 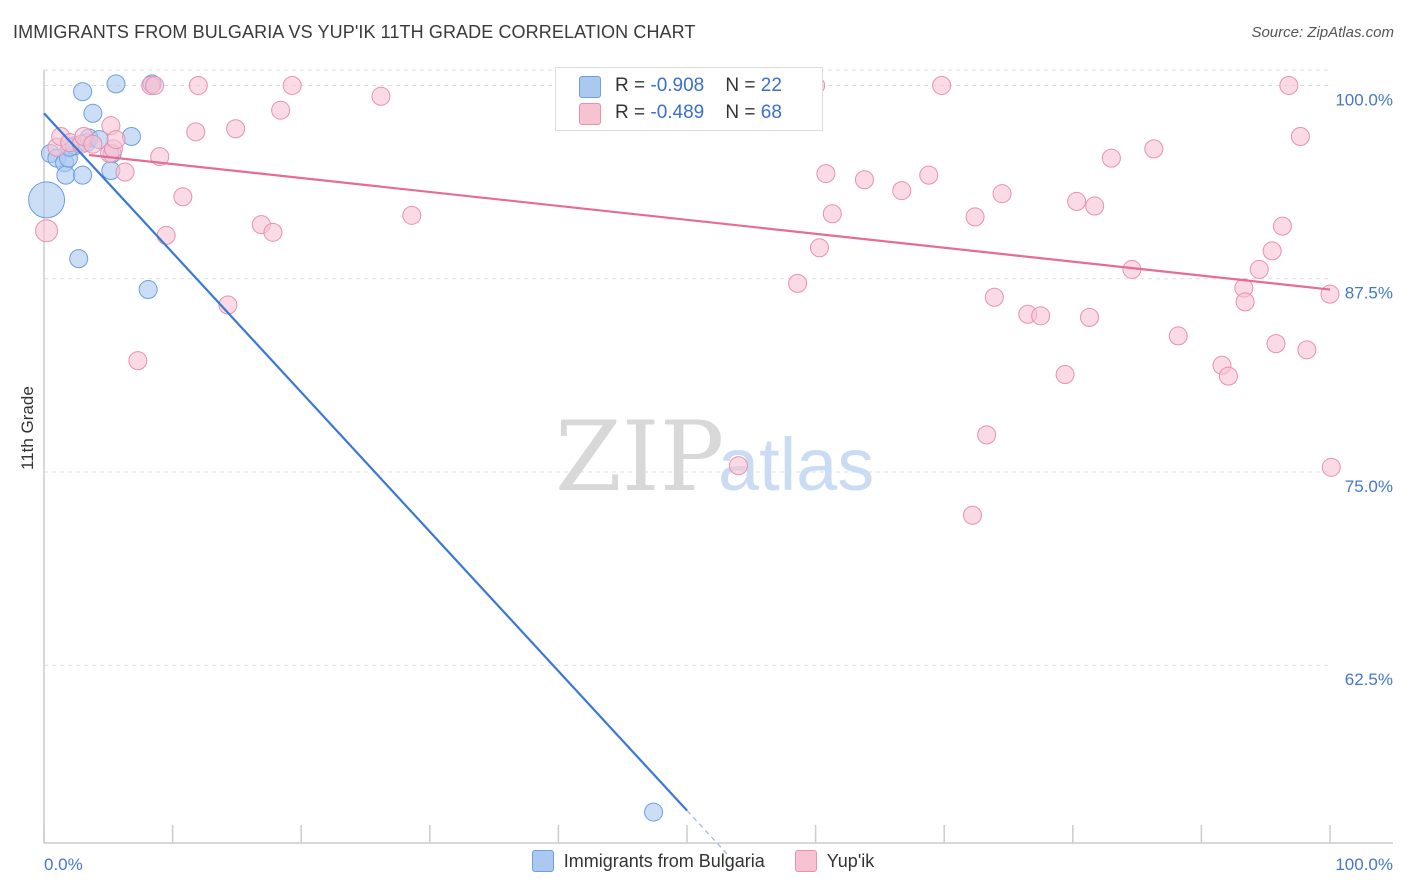 I want to click on n-value: 22, so click(x=771, y=85).